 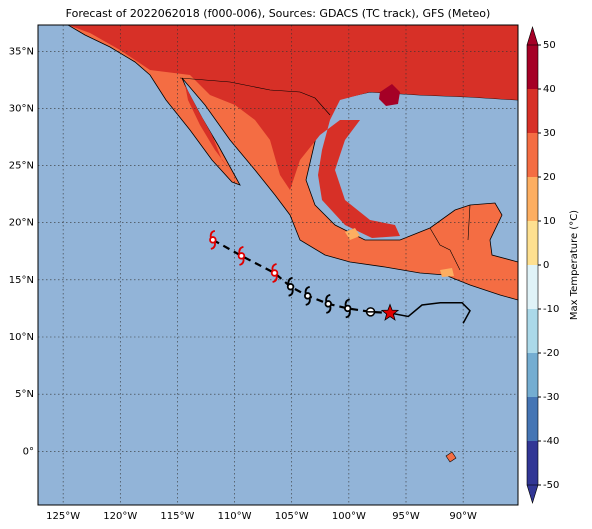 What do you see at coordinates (549, 45) in the screenshot?
I see `colorbar-tick-label: 50` at bounding box center [549, 45].